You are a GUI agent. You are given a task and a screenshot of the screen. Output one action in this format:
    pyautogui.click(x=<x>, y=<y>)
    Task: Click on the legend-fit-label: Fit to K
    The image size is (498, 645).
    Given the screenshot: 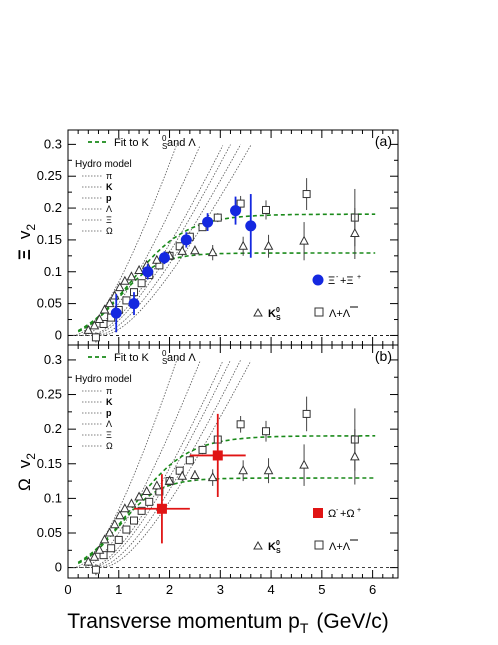 What is the action you would take?
    pyautogui.click(x=132, y=143)
    